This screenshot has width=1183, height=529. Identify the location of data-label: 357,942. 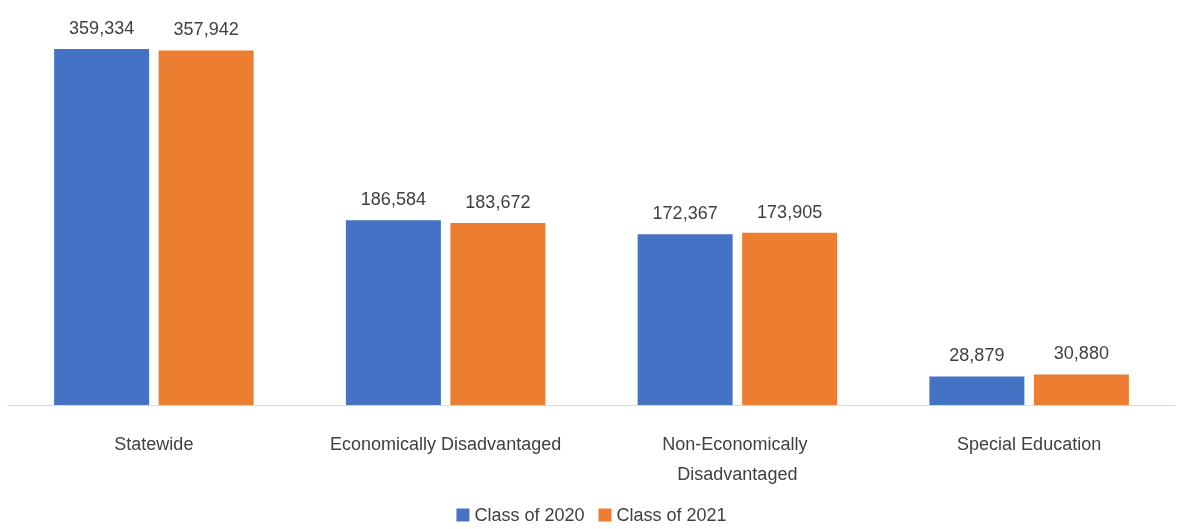
(206, 29).